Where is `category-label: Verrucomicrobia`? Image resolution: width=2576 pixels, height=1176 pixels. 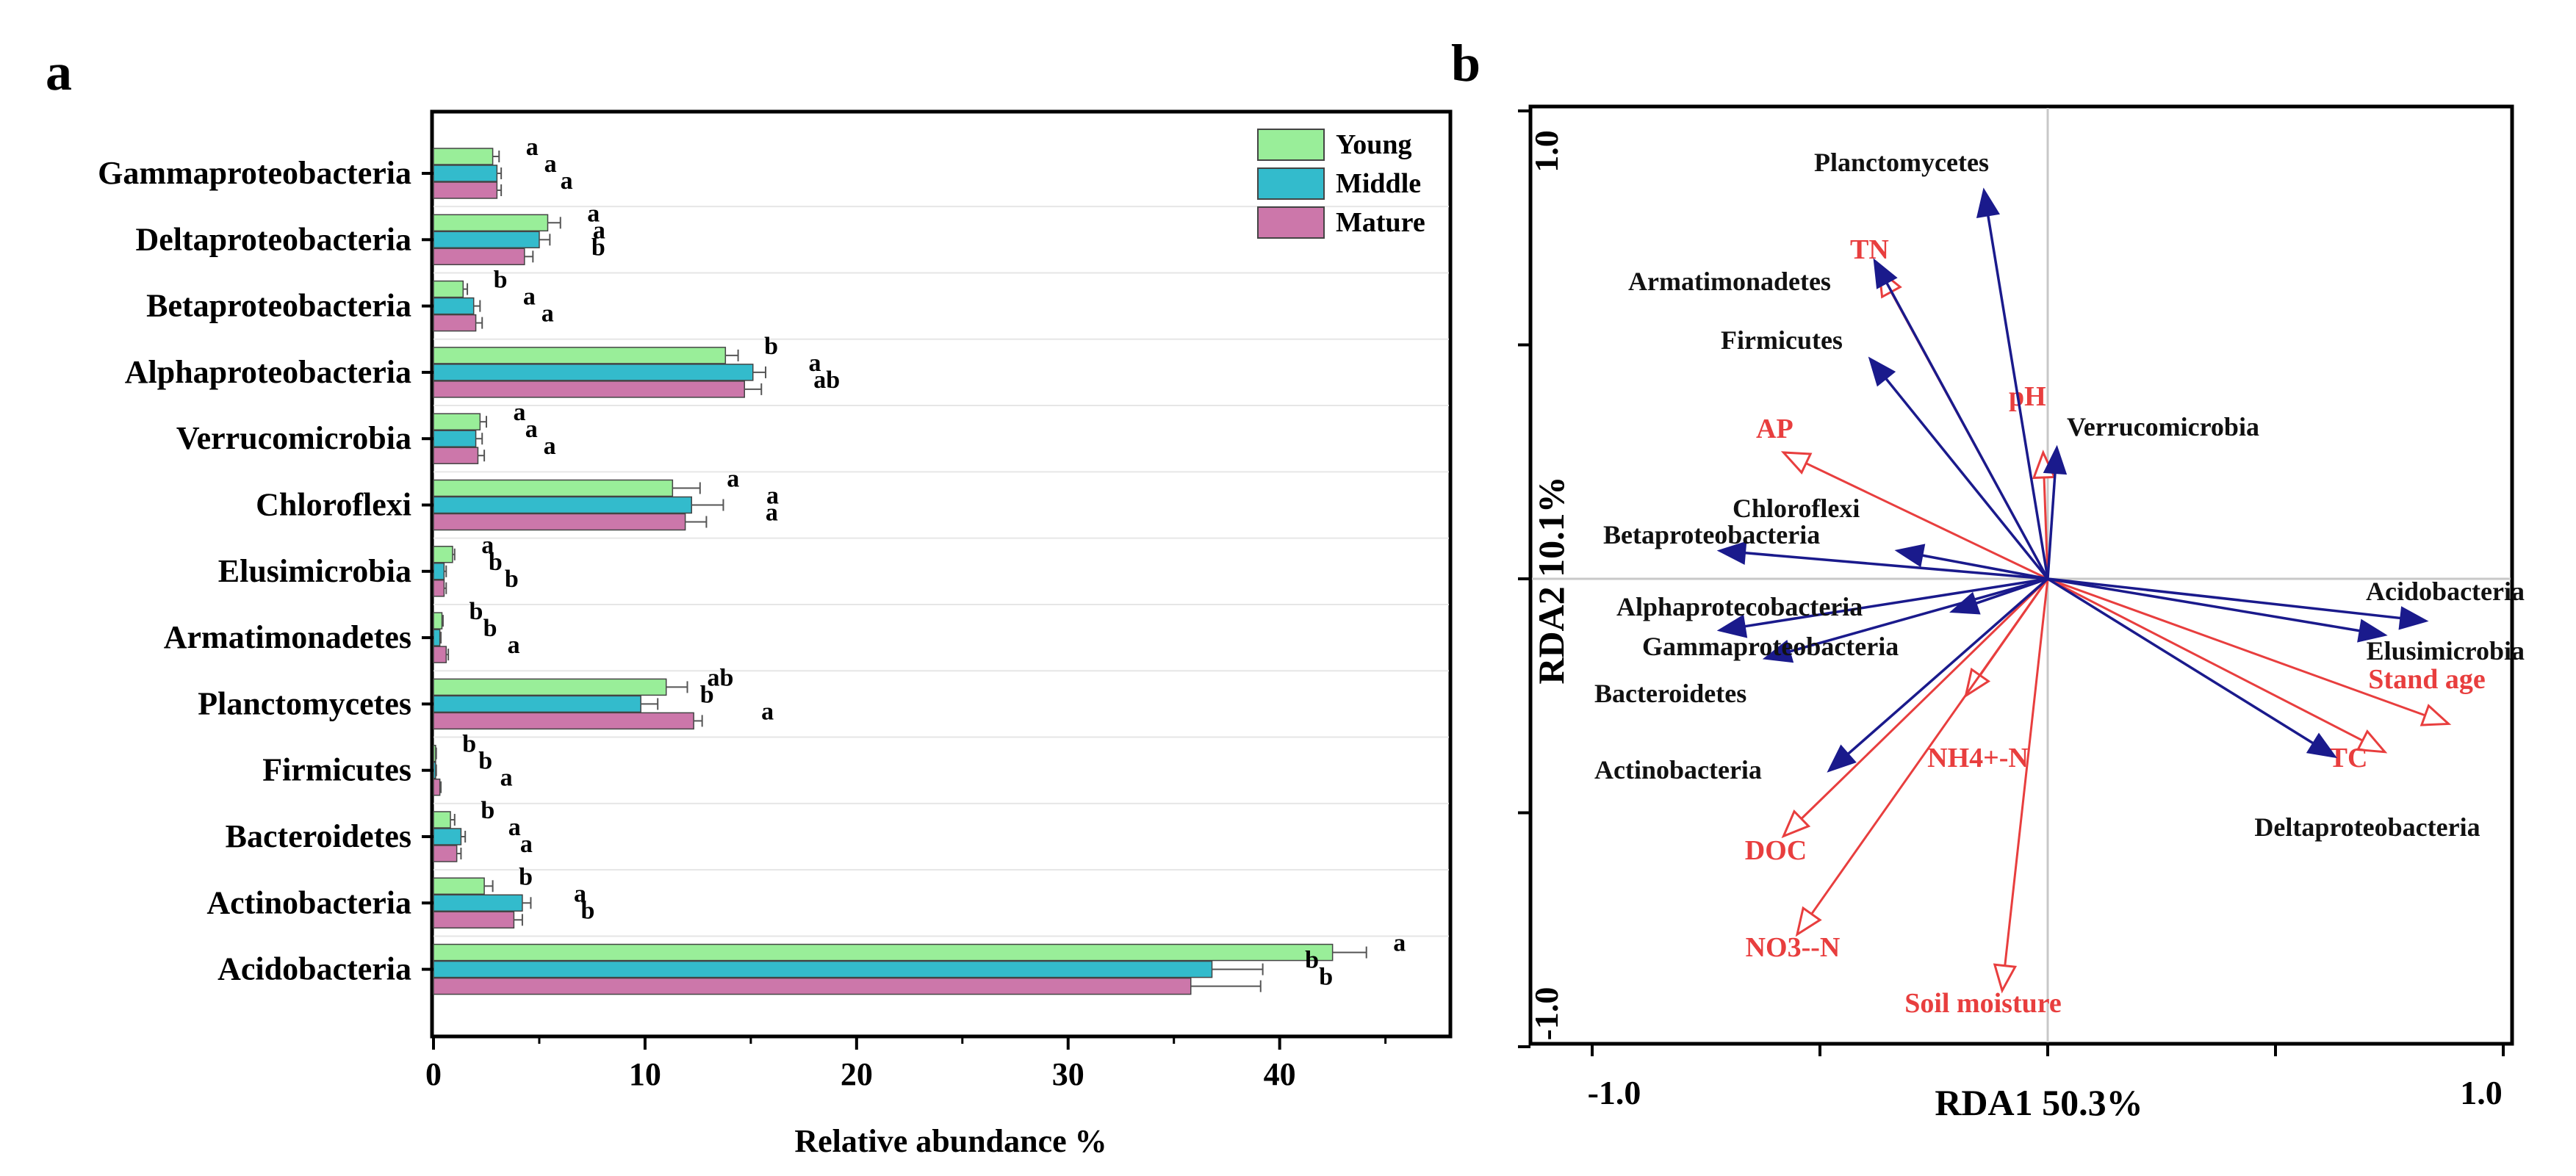 category-label: Verrucomicrobia is located at coordinates (293, 438).